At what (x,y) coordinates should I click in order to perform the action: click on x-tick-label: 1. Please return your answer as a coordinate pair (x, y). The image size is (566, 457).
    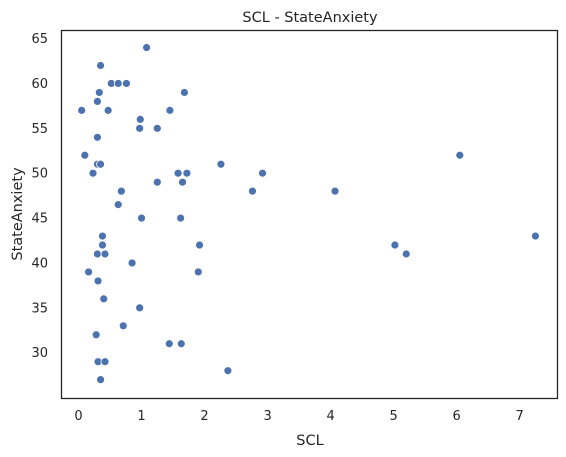
    Looking at the image, I should click on (141, 416).